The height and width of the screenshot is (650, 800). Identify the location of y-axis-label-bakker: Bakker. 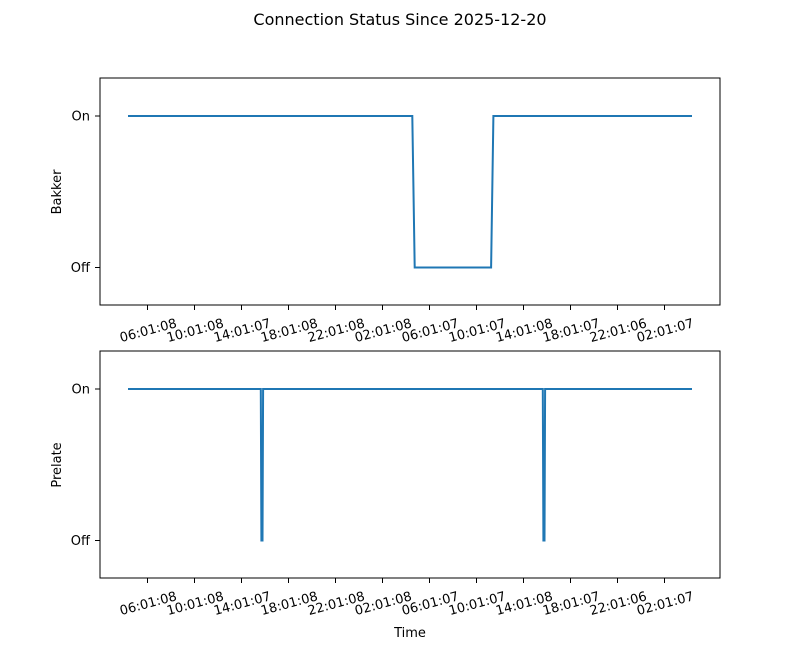
(57, 191).